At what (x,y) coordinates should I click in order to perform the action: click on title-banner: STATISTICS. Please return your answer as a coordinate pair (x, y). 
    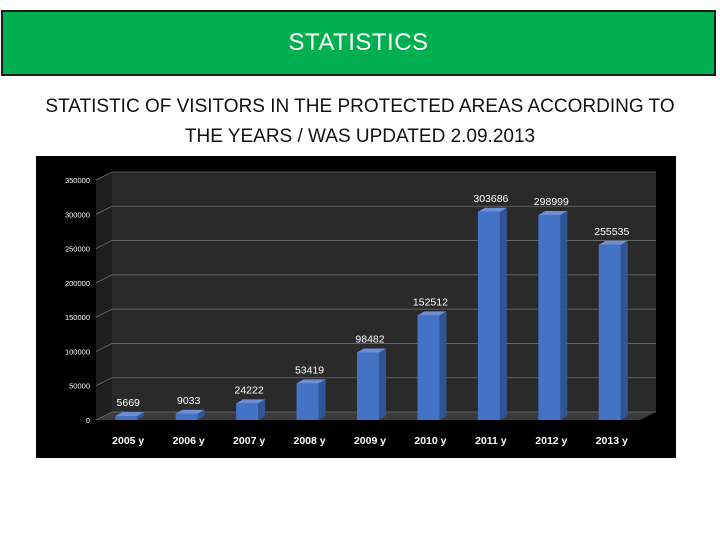
    Looking at the image, I should click on (358, 43).